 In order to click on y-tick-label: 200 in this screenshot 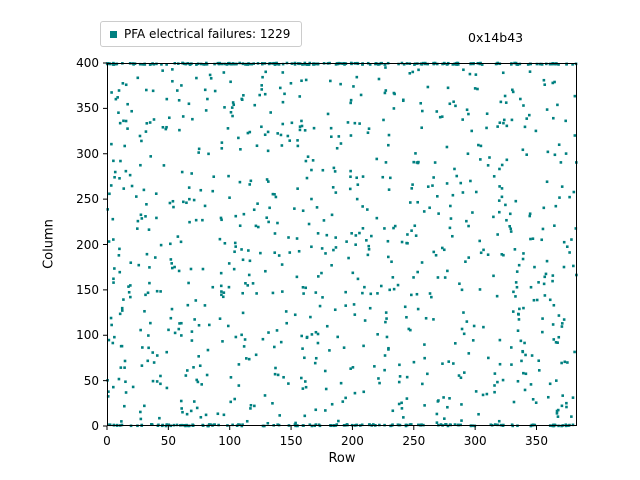, I will do `click(87, 244)`.